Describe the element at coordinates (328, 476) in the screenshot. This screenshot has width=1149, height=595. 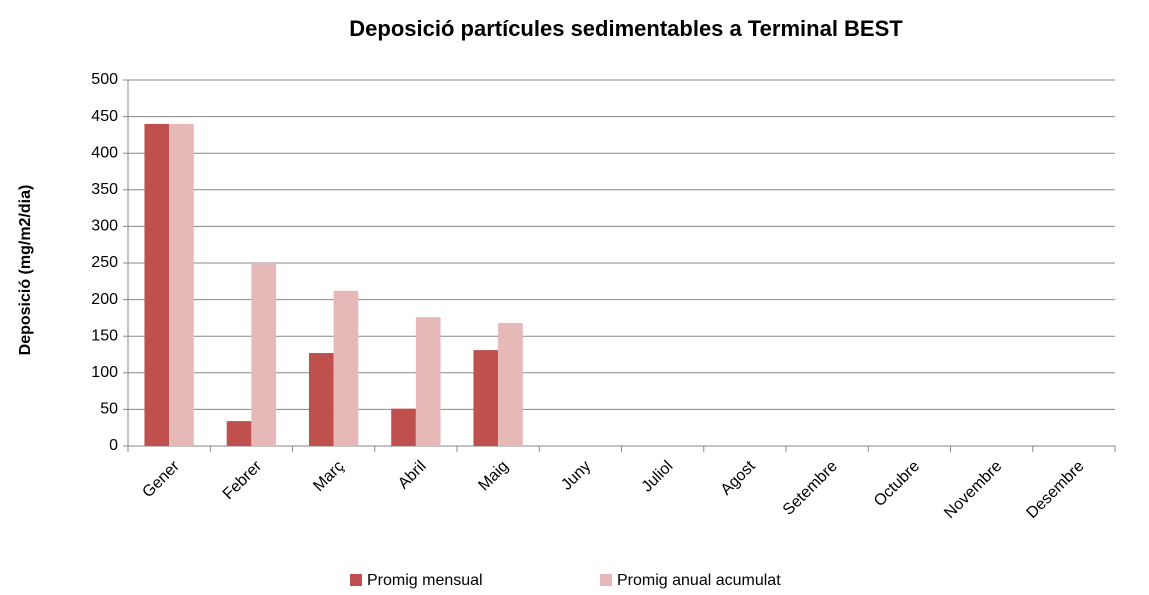
I see `x-tick-label: Març` at that location.